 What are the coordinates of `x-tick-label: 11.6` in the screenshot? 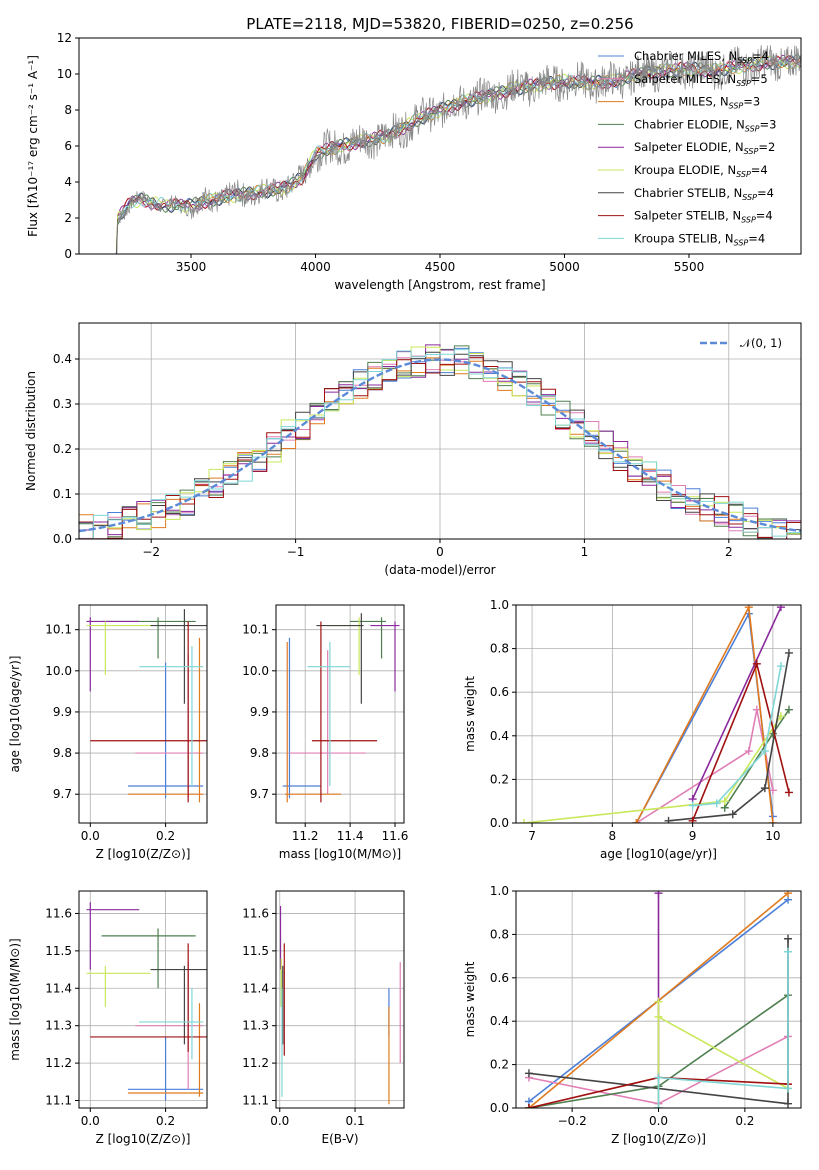 It's located at (395, 836).